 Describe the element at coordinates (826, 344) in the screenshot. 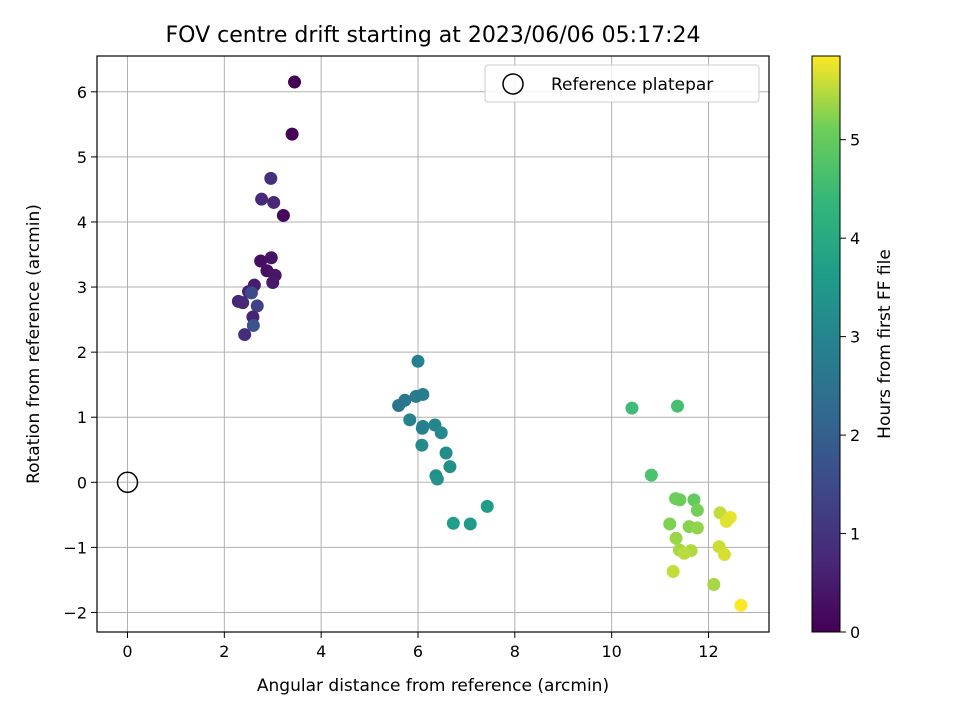

I see `colorbar-gradient` at that location.